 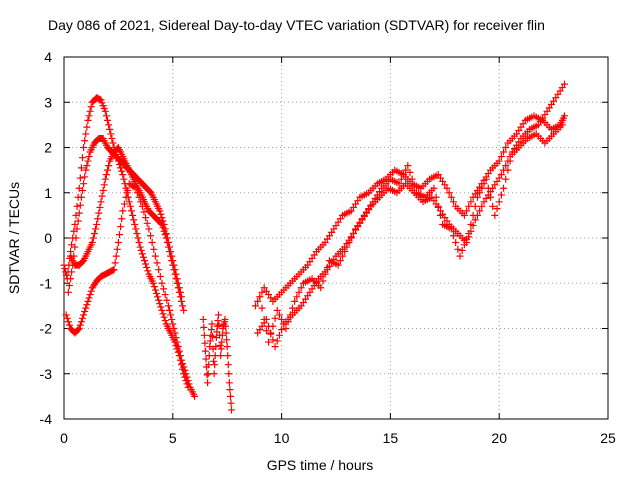 I want to click on x-tick-label: 15, so click(x=391, y=438).